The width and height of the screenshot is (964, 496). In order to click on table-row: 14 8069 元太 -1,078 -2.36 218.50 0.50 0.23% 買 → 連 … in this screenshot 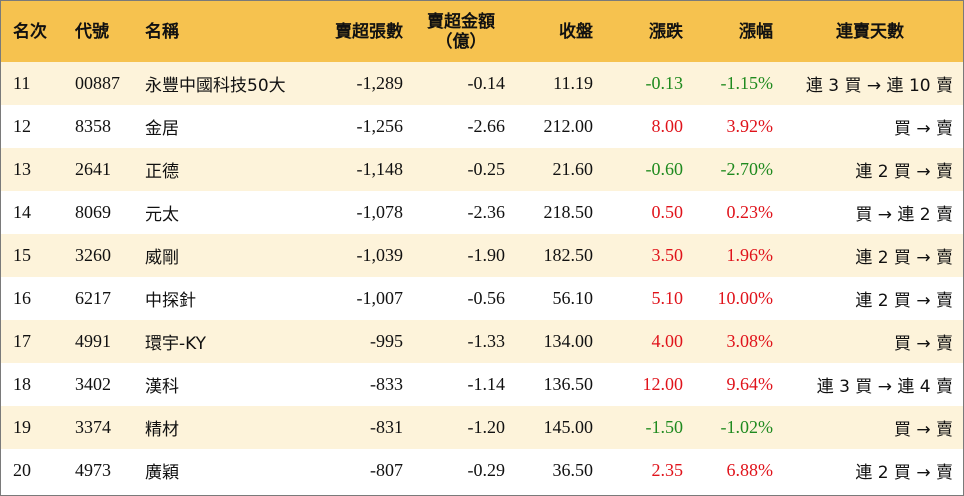, I will do `click(482, 212)`.